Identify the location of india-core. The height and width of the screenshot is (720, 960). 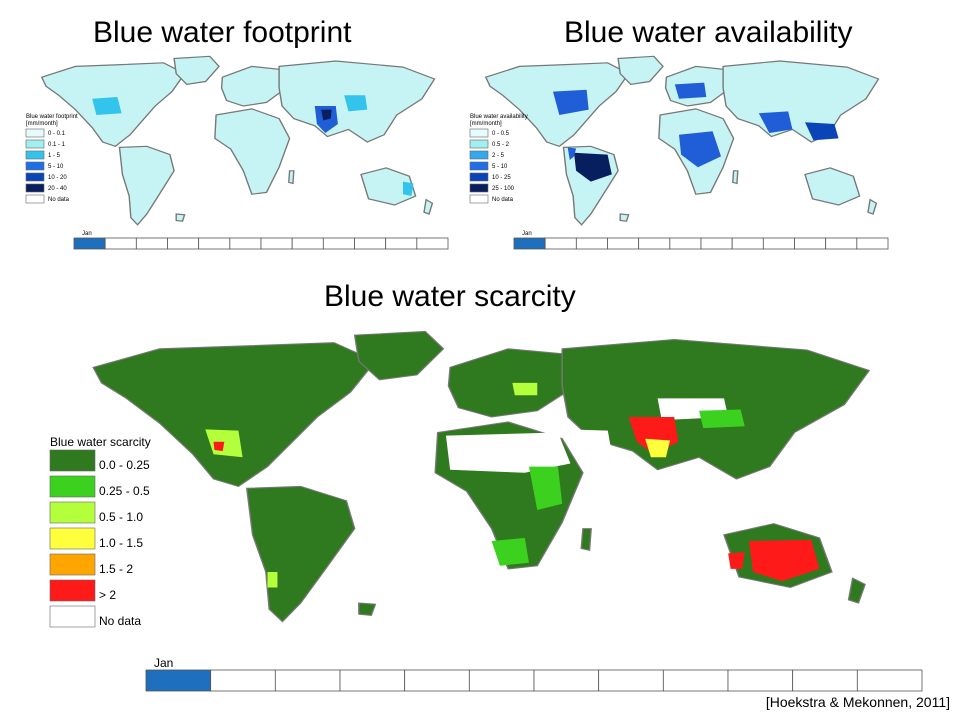
(326, 115).